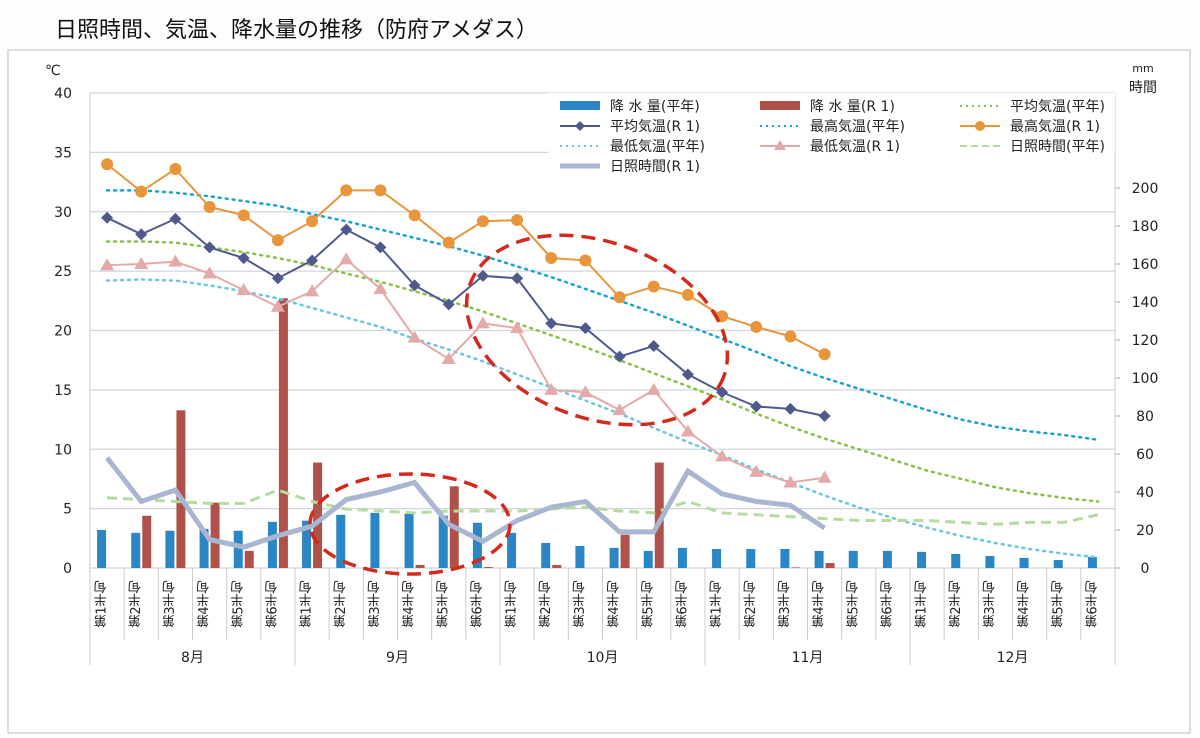 The image size is (1200, 738). Describe the element at coordinates (67, 510) in the screenshot. I see `left-tick-label: 5` at that location.